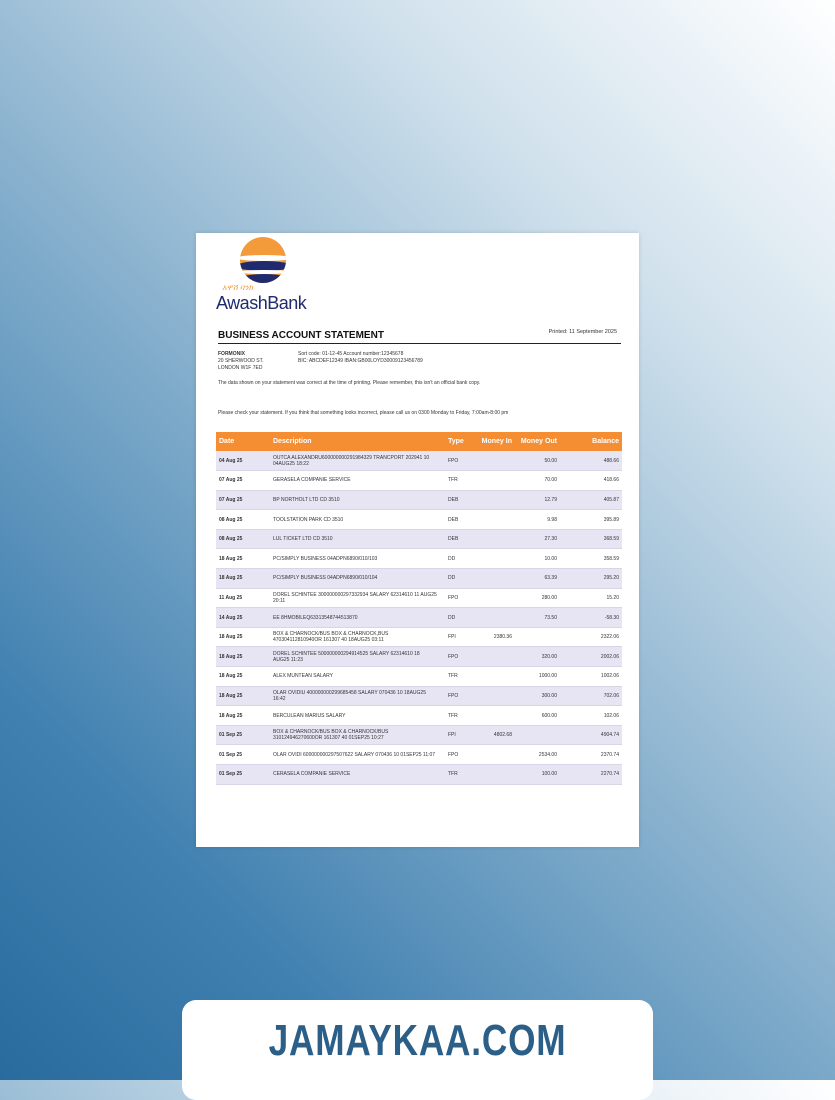 This screenshot has width=835, height=1100. What do you see at coordinates (357, 500) in the screenshot?
I see `cell-description: BP NORTHOLT LTD CD 3510` at bounding box center [357, 500].